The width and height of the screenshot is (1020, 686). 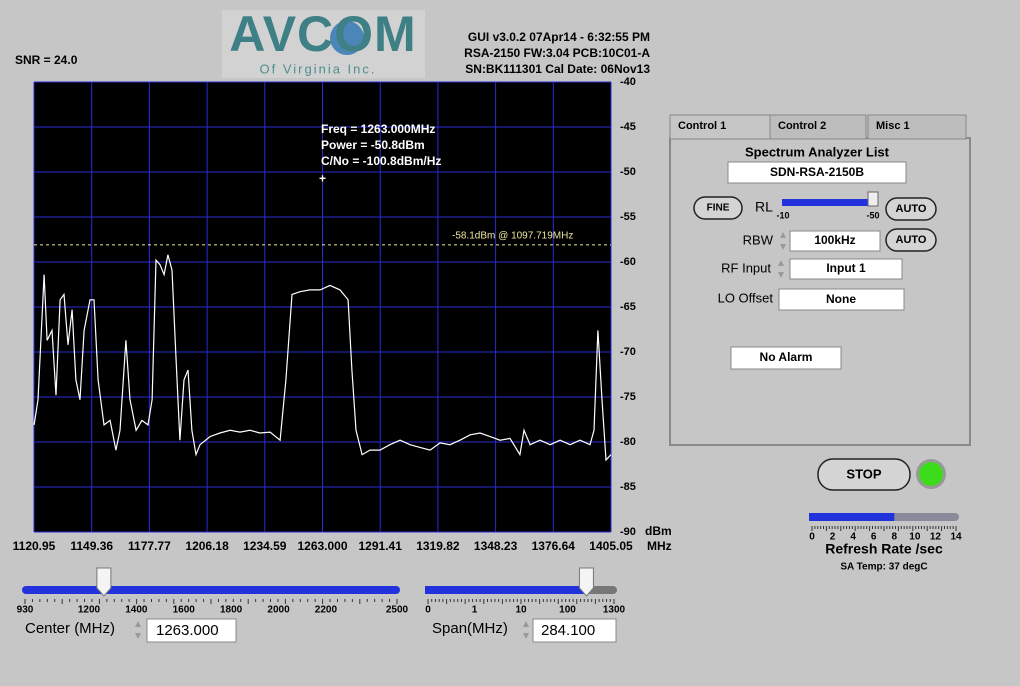 What do you see at coordinates (628, 262) in the screenshot?
I see `y-tick-label: -60` at bounding box center [628, 262].